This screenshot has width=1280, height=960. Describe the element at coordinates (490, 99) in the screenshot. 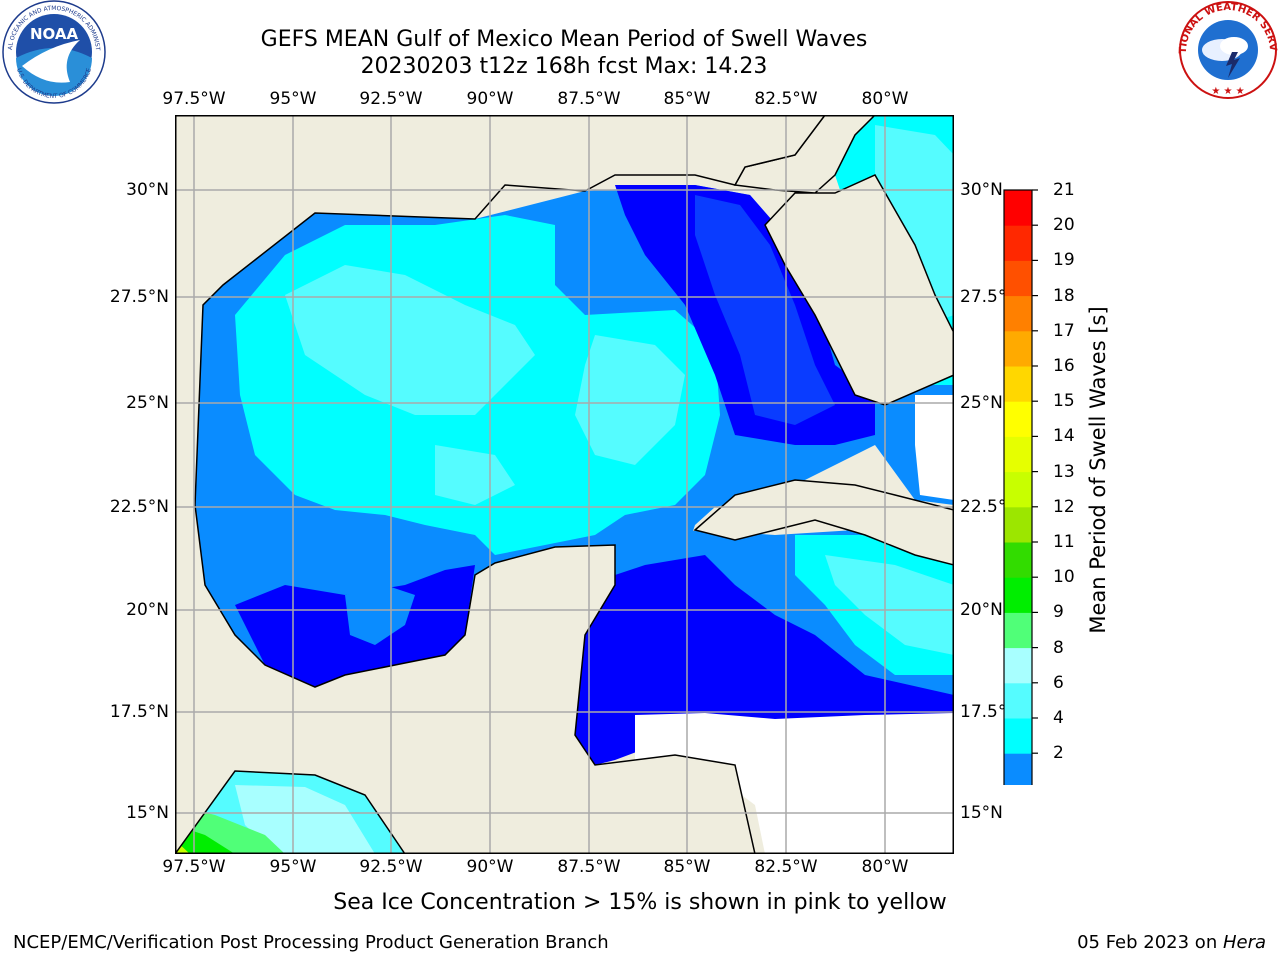

I see `lon-label-top: 90°W` at that location.